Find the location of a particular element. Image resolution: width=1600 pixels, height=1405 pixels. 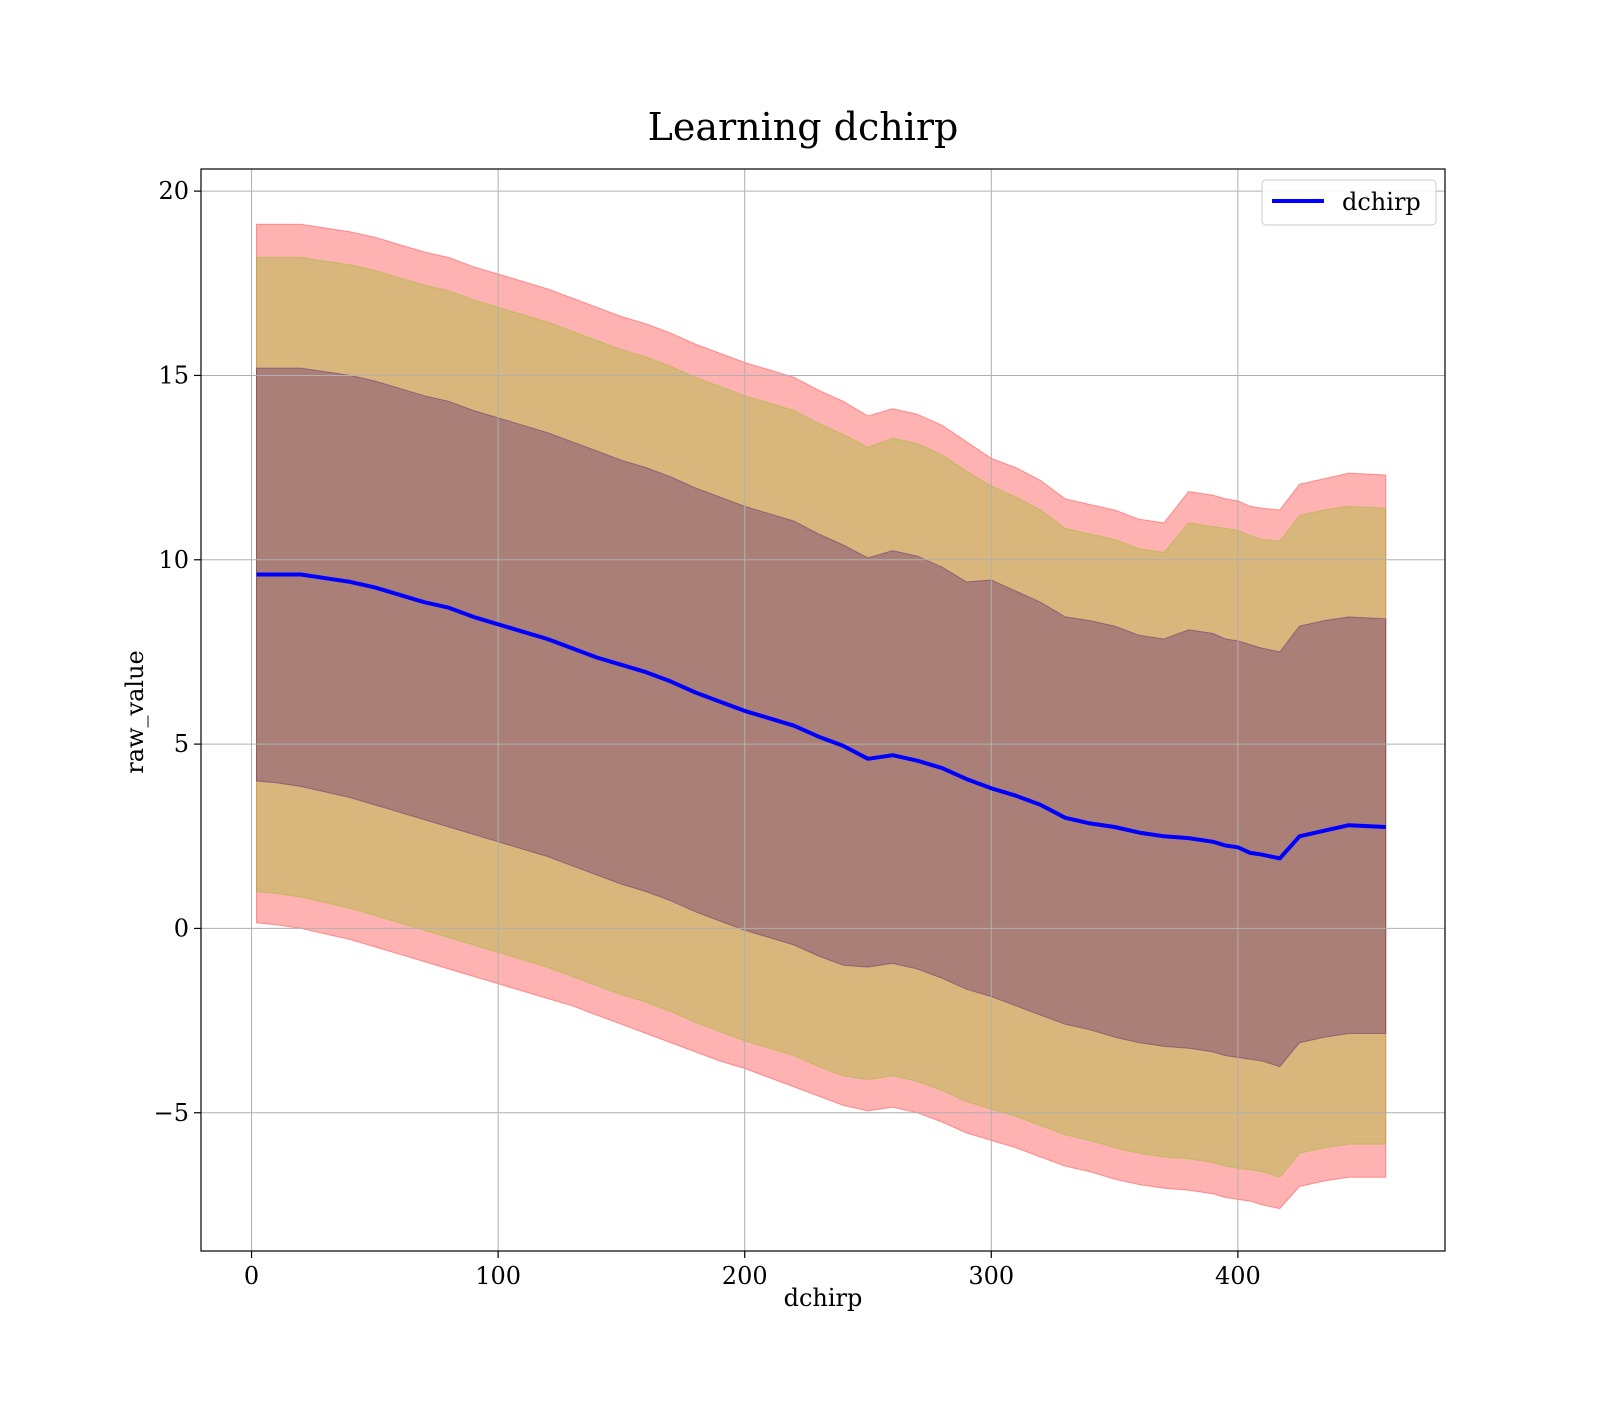

x-axis-ticks: 0 100 200 300 400 is located at coordinates (752, 1270).